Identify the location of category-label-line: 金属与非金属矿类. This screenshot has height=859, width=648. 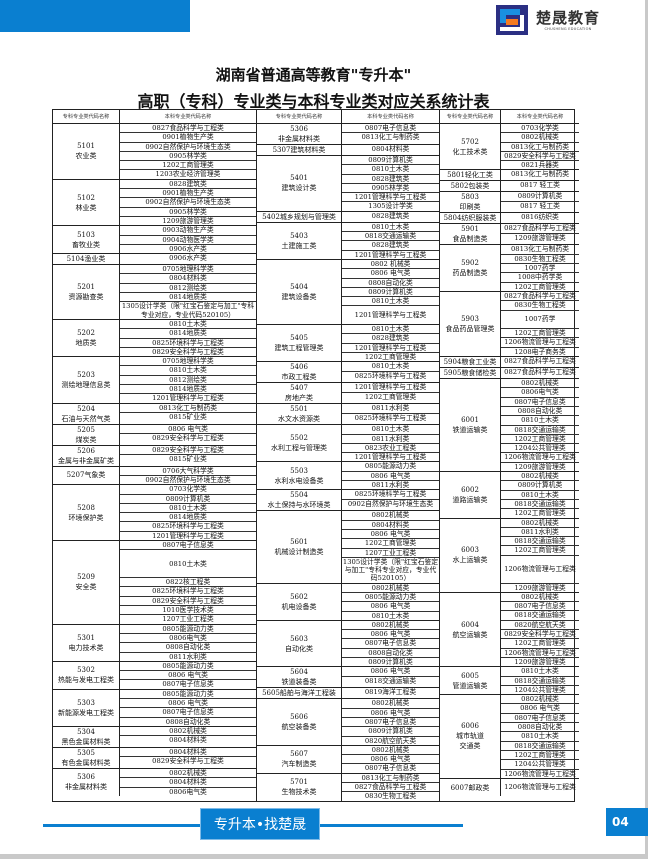
(86, 460).